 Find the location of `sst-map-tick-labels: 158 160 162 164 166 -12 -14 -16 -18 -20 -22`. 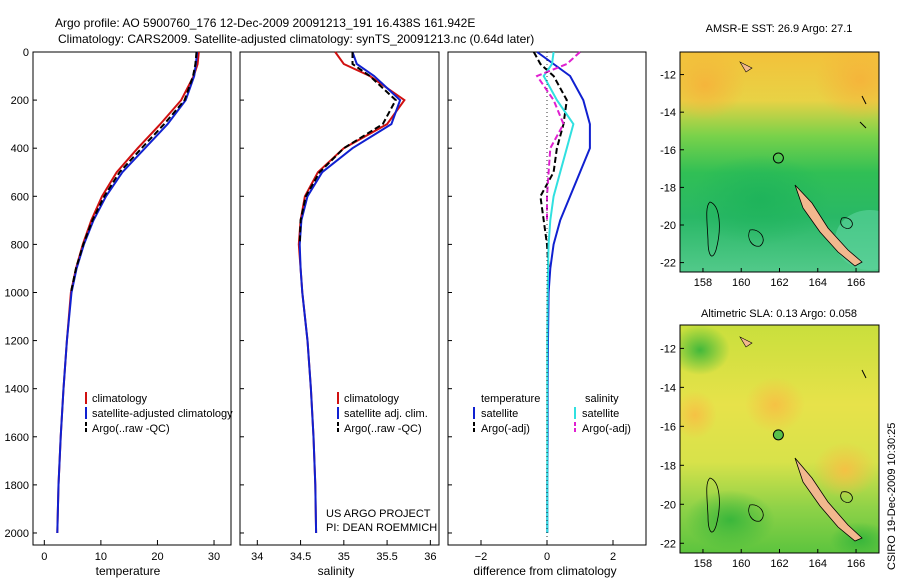

sst-map-tick-labels: 158 160 162 164 166 -12 -14 -16 -18 -20 -22 is located at coordinates (762, 179).